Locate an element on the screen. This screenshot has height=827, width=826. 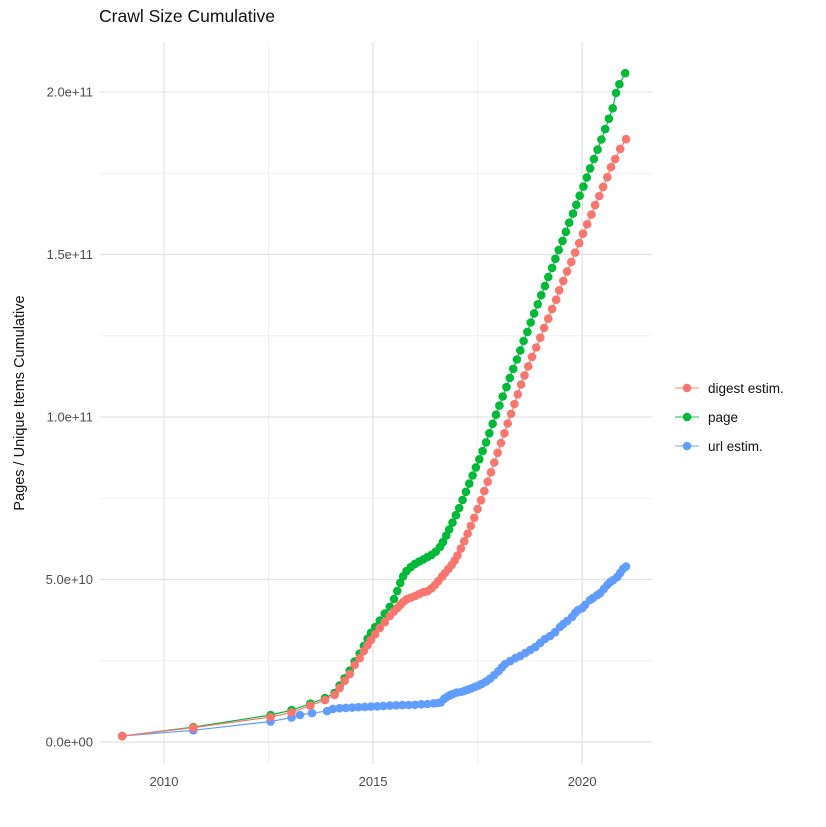
legend-label-page: page is located at coordinates (723, 417).